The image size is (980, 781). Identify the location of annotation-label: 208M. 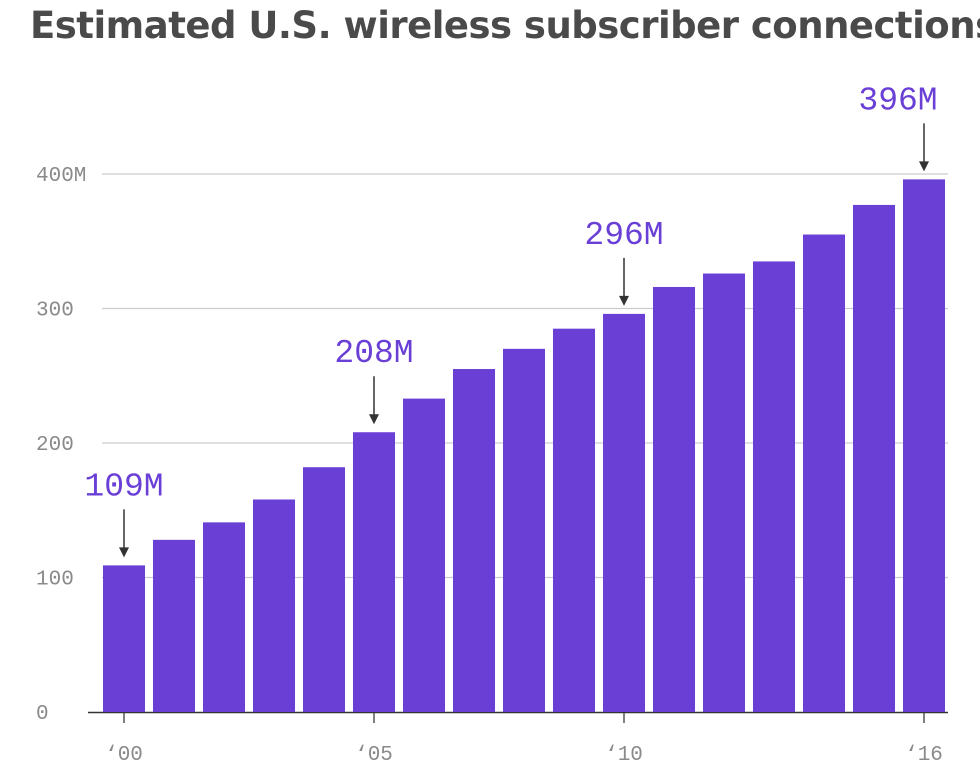
(373, 353).